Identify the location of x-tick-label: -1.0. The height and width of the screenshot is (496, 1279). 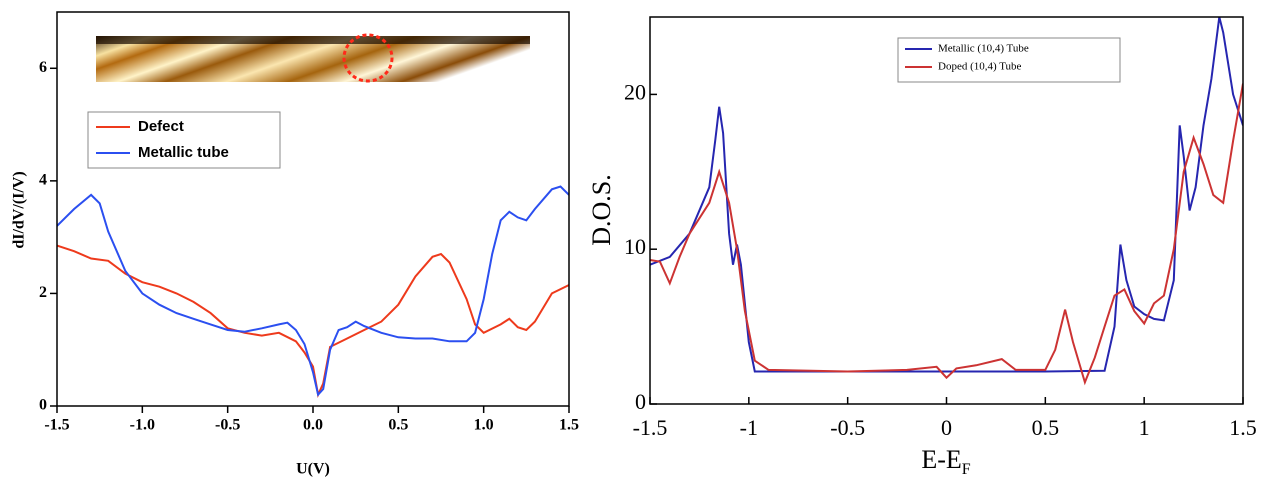
(142, 425).